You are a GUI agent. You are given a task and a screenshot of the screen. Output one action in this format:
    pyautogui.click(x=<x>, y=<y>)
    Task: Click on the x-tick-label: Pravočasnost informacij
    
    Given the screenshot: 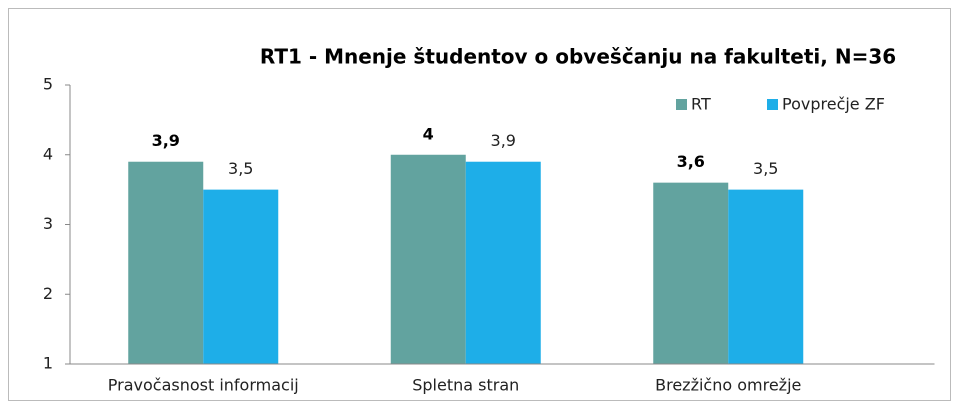 What is the action you would take?
    pyautogui.click(x=203, y=385)
    